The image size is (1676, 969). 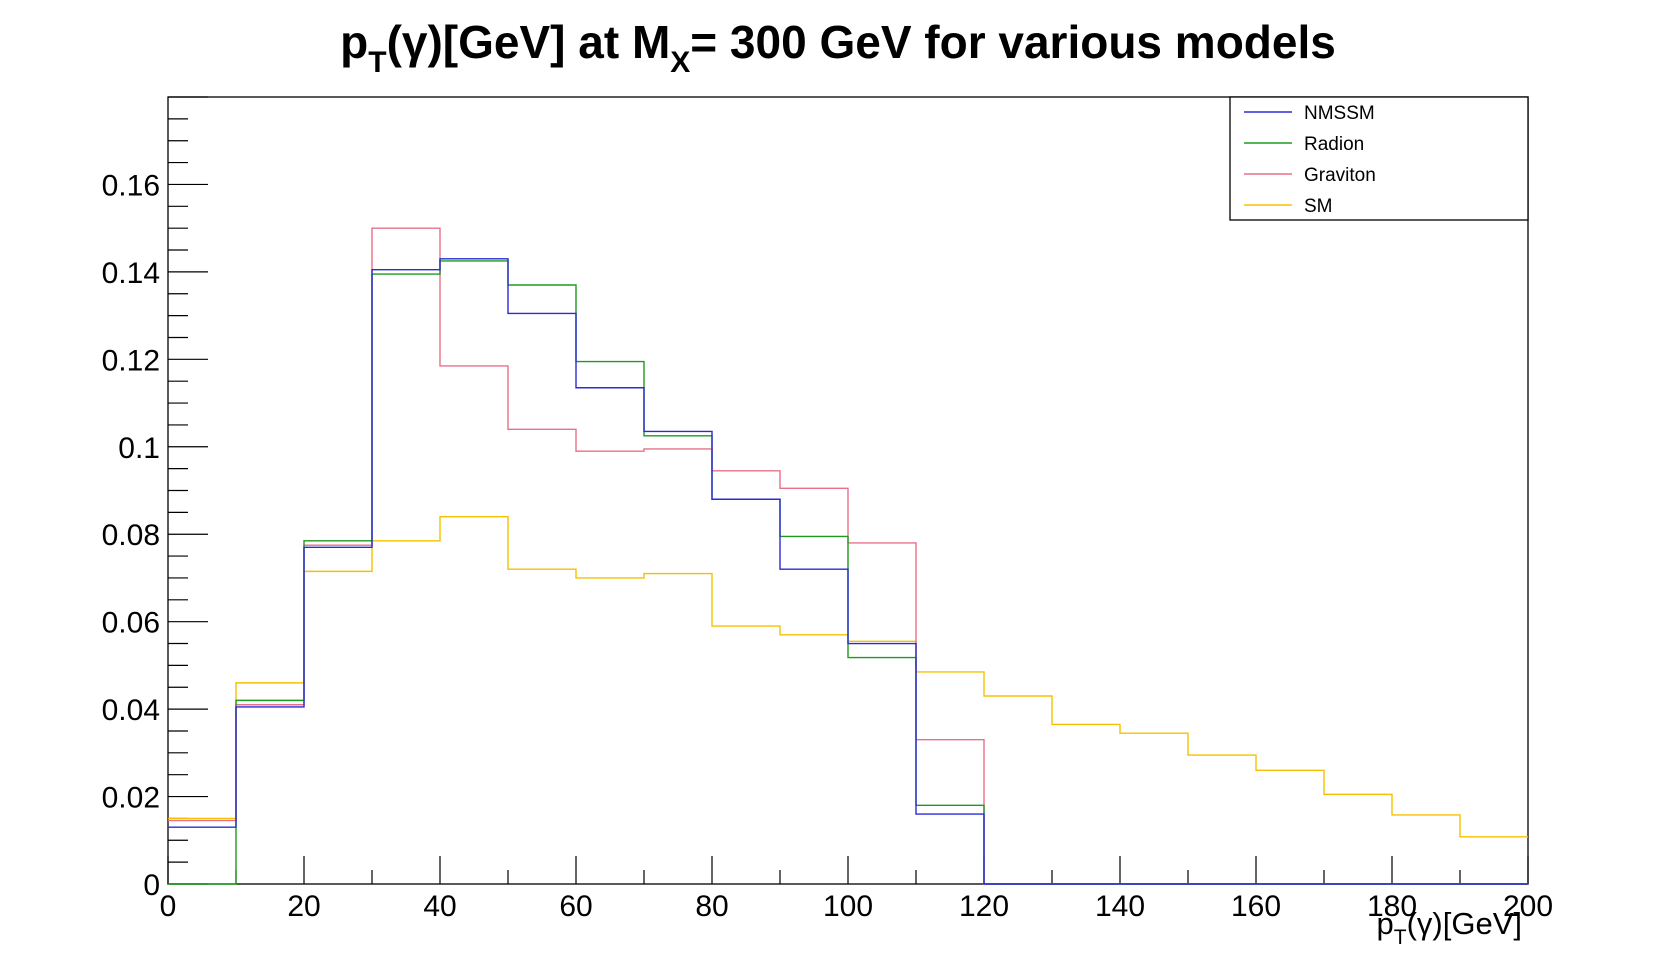 I want to click on x-axis-ticks: 0 20 40 60 80 100 120 140 160 180 200, so click(x=856, y=889).